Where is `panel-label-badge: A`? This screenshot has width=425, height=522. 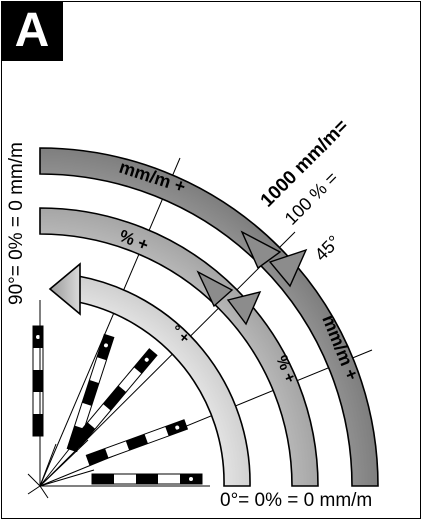 panel-label-badge: A is located at coordinates (32, 31).